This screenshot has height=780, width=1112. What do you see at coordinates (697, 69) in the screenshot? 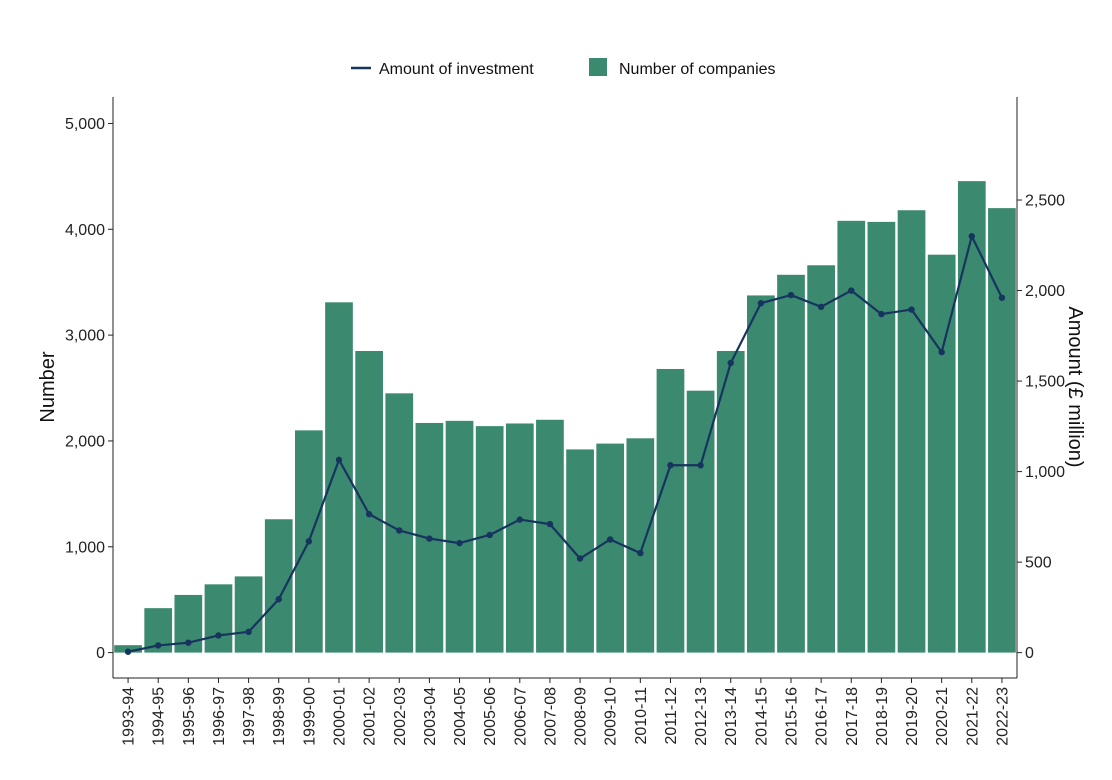
I see `legend-label-companies: Number of companies` at bounding box center [697, 69].